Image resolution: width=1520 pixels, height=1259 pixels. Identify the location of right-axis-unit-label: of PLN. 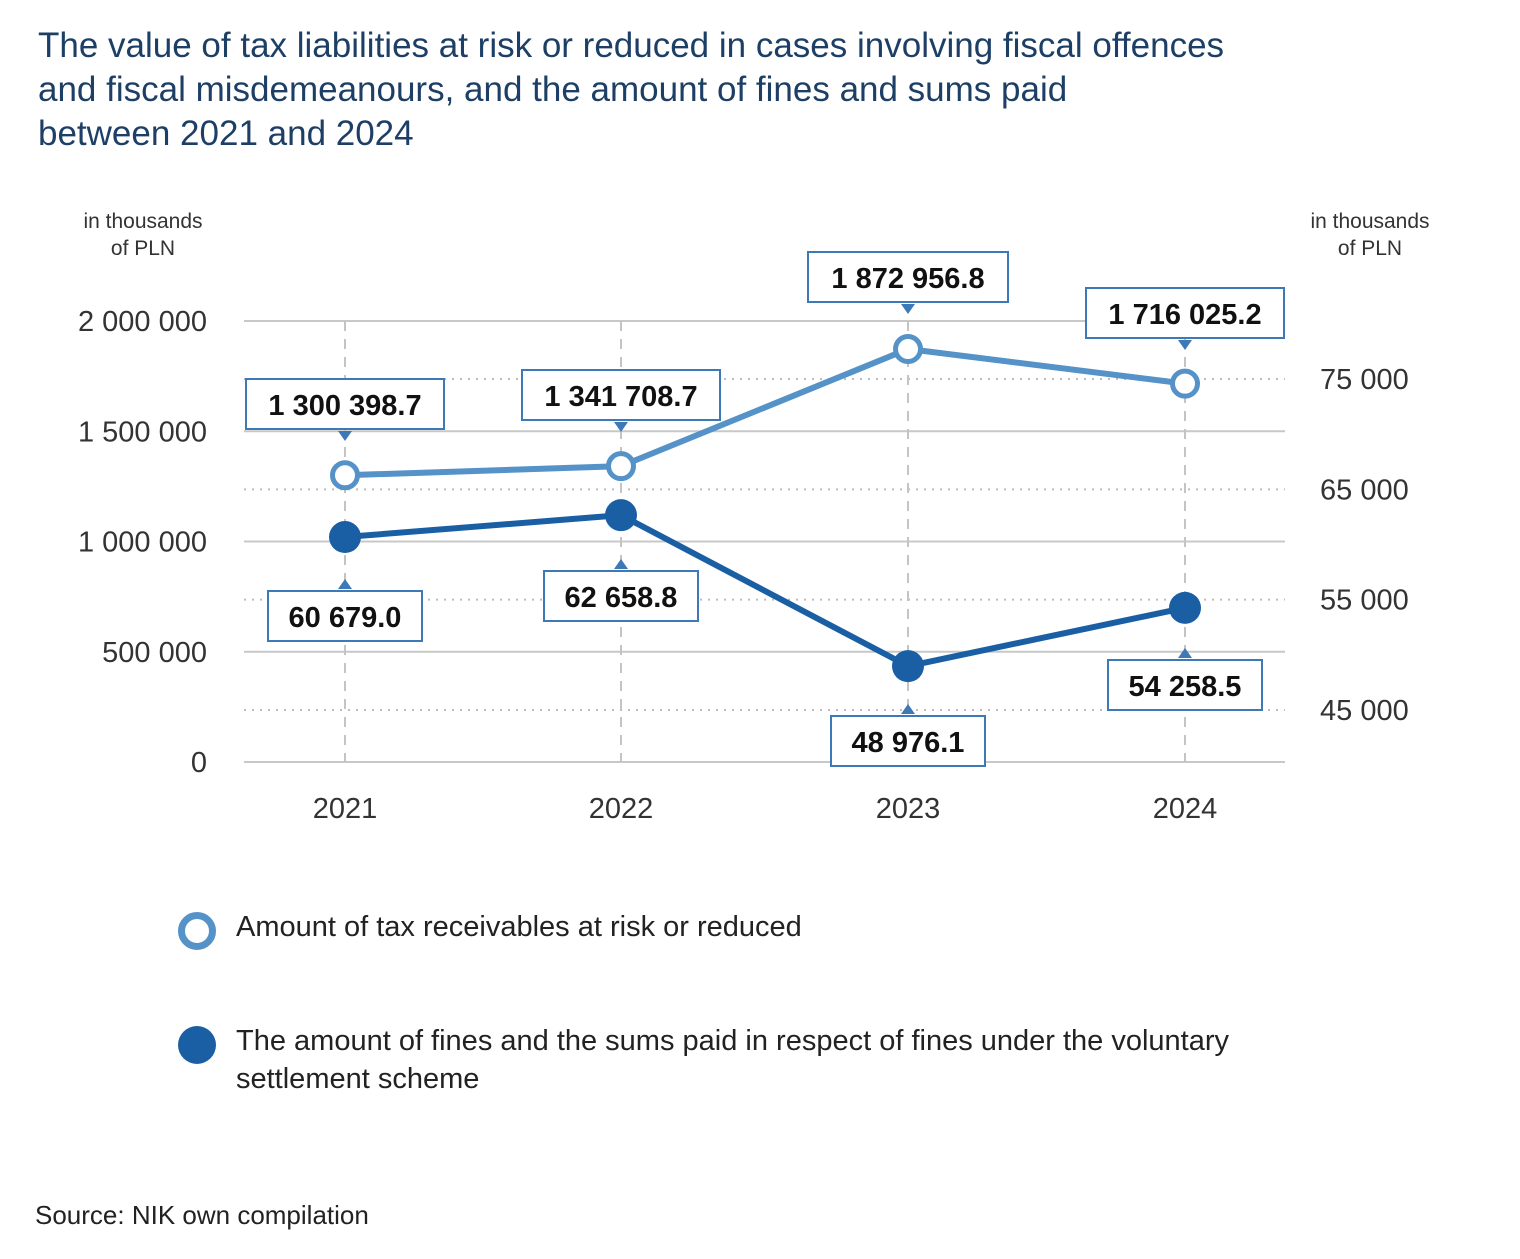
(1370, 248).